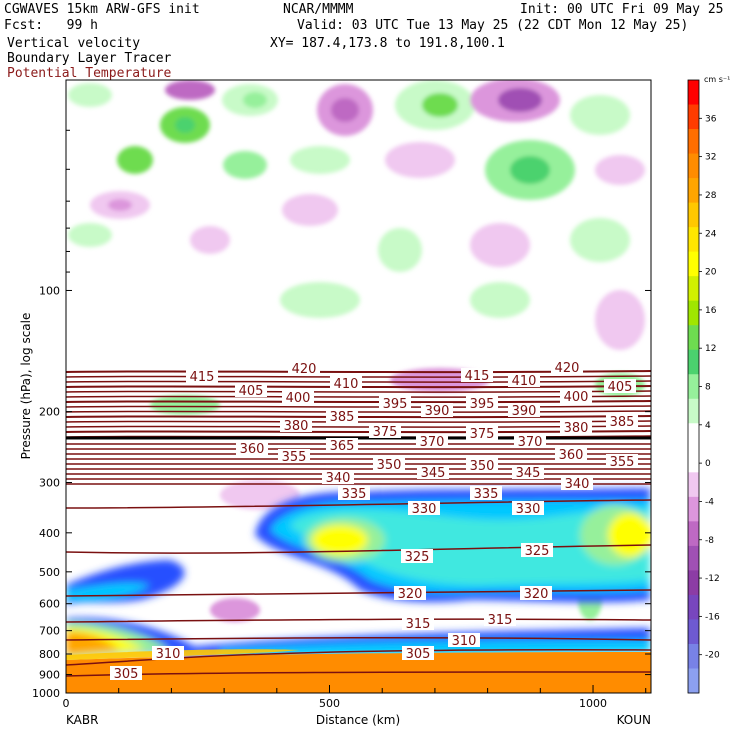 Image resolution: width=740 pixels, height=740 pixels. I want to click on cross-section-endpoints: XY= 187.4,173.8 to 191.8,100.1, so click(387, 43).